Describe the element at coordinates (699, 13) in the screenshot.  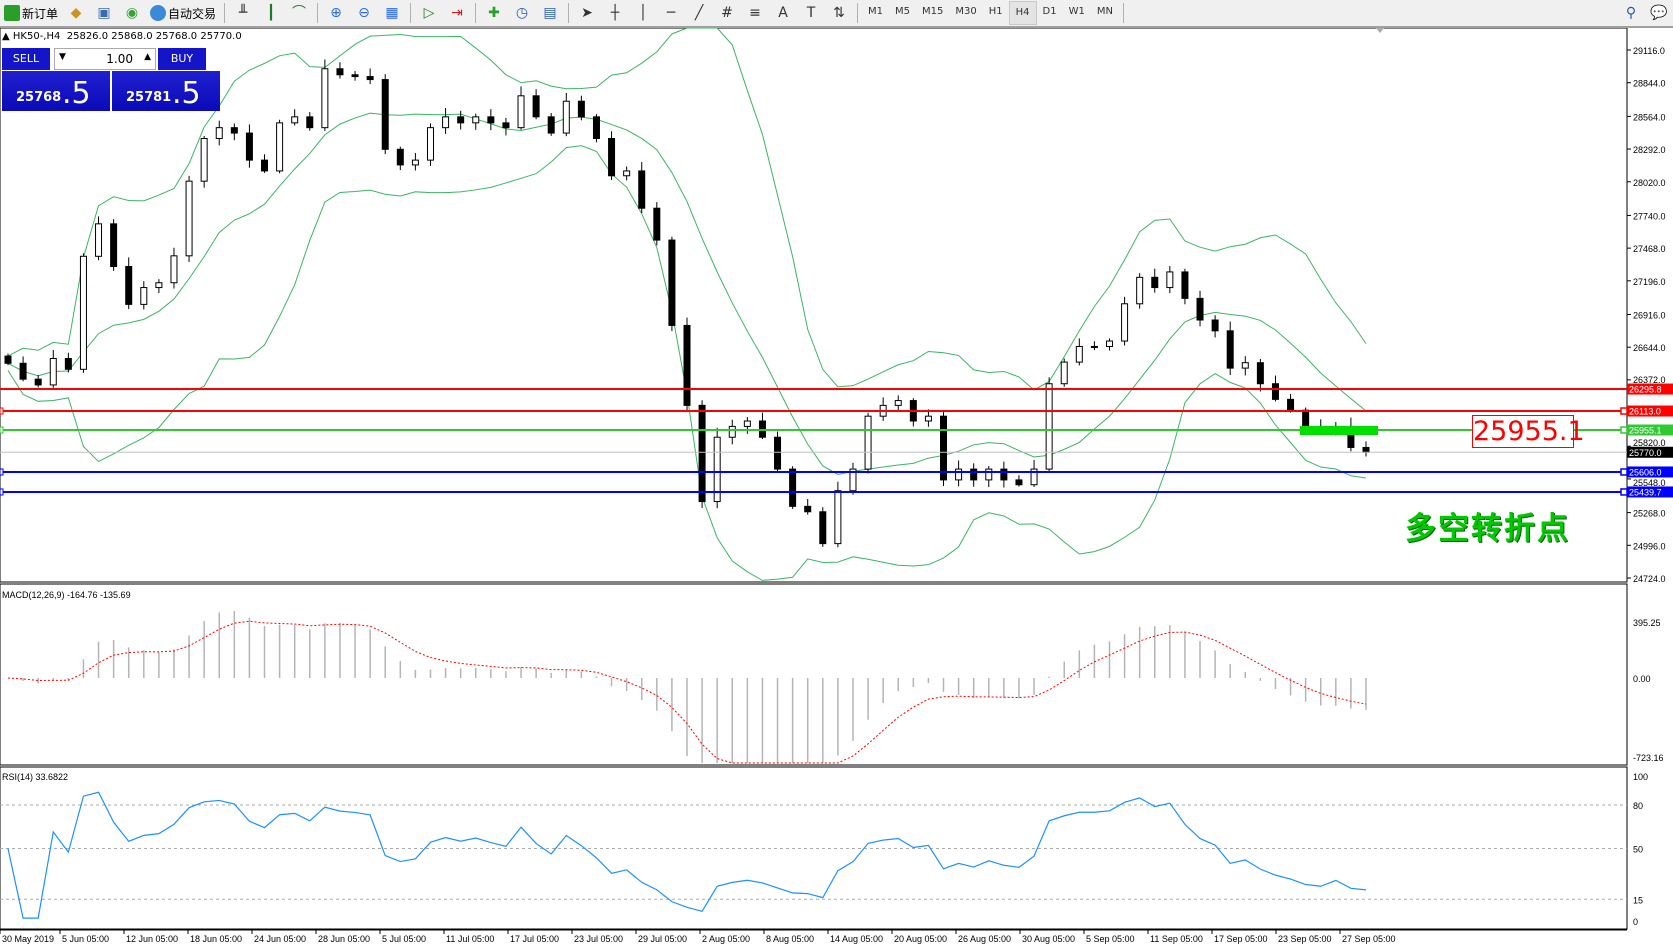
I see `trendline-icon: ╱` at that location.